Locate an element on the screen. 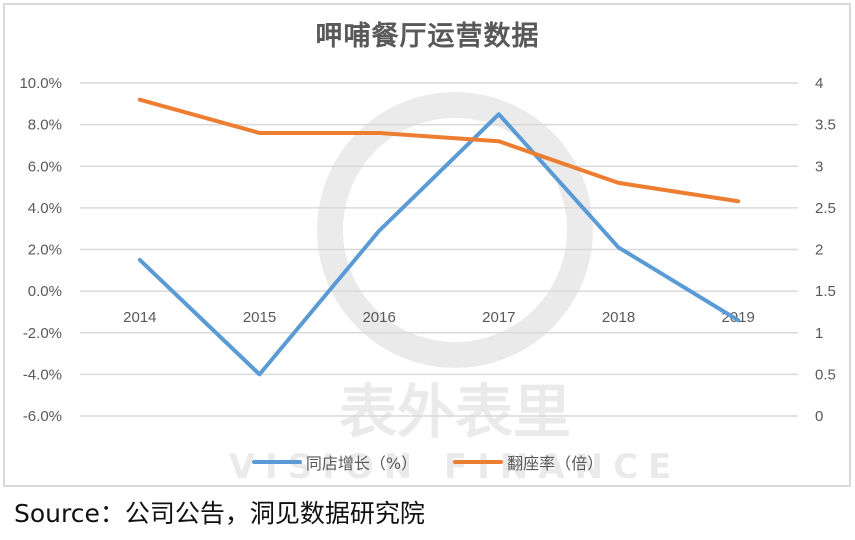 This screenshot has height=540, width=855. y-right-tick: 2 is located at coordinates (819, 250).